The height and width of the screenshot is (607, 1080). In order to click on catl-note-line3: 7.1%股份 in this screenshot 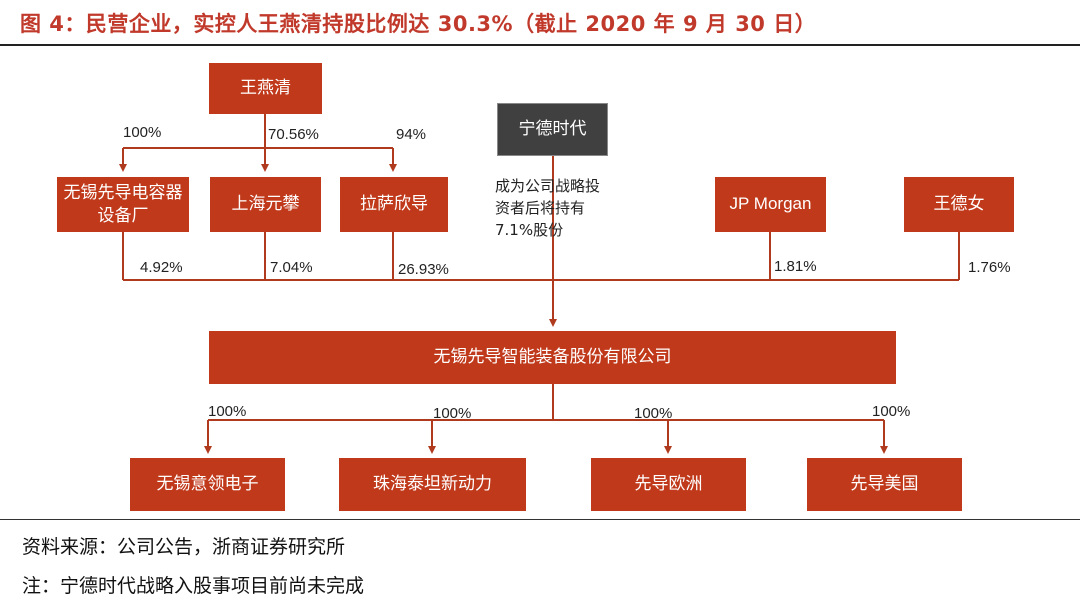, I will do `click(529, 229)`.